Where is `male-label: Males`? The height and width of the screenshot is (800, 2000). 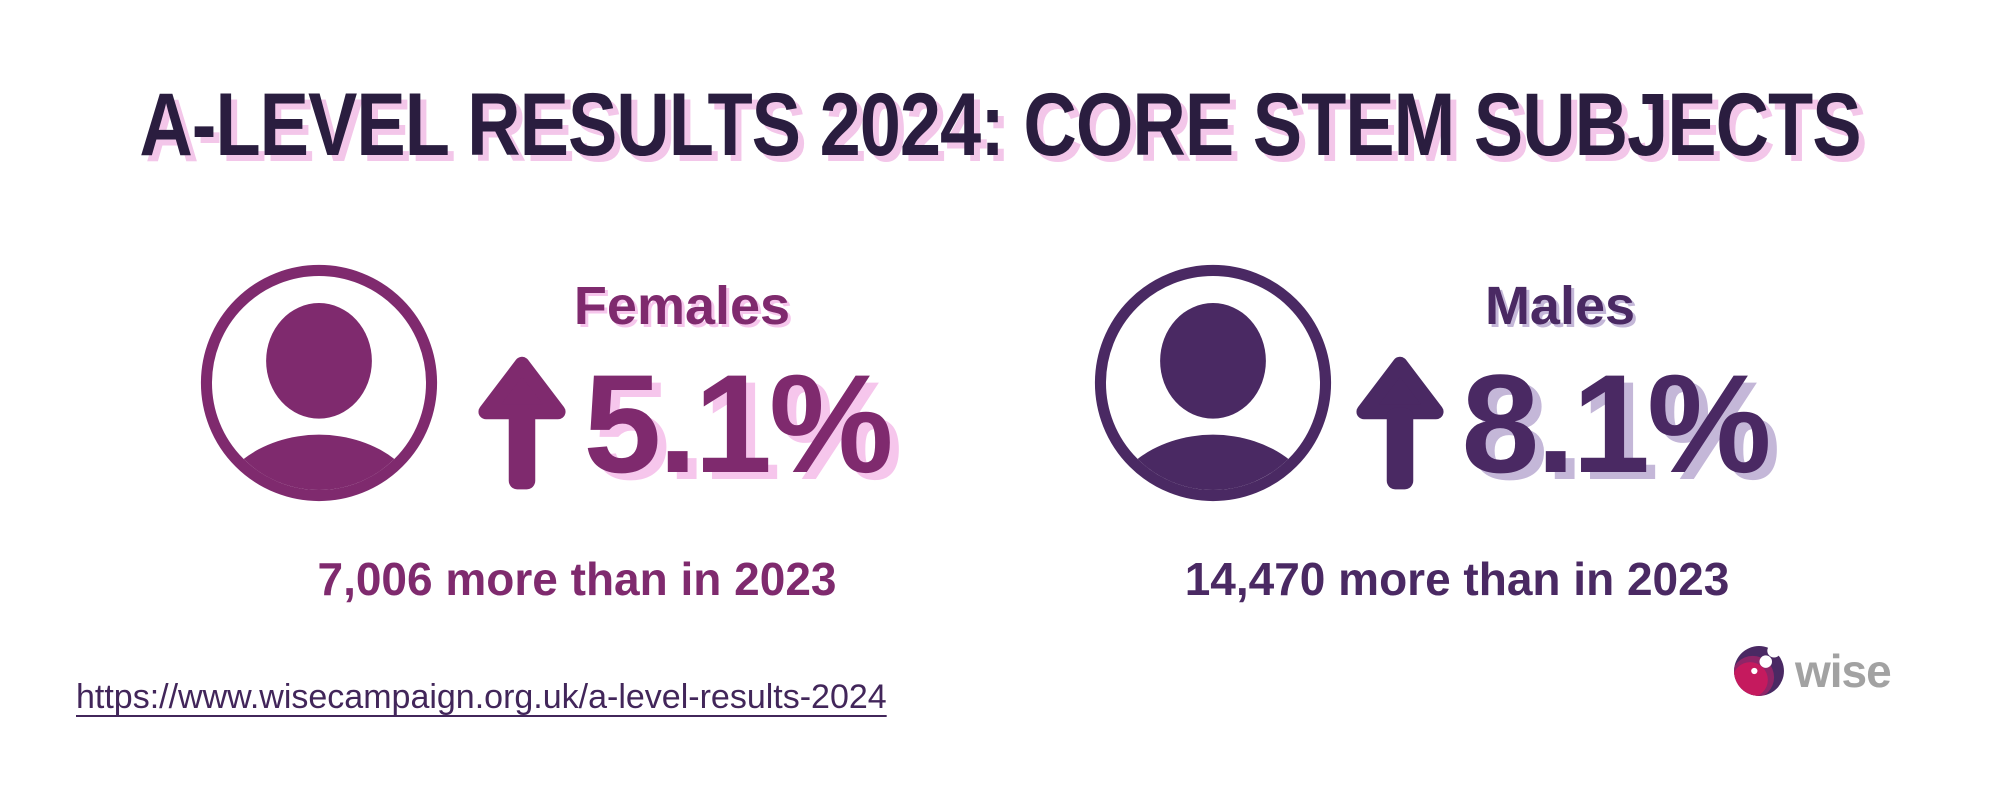
male-label: Males is located at coordinates (1560, 306).